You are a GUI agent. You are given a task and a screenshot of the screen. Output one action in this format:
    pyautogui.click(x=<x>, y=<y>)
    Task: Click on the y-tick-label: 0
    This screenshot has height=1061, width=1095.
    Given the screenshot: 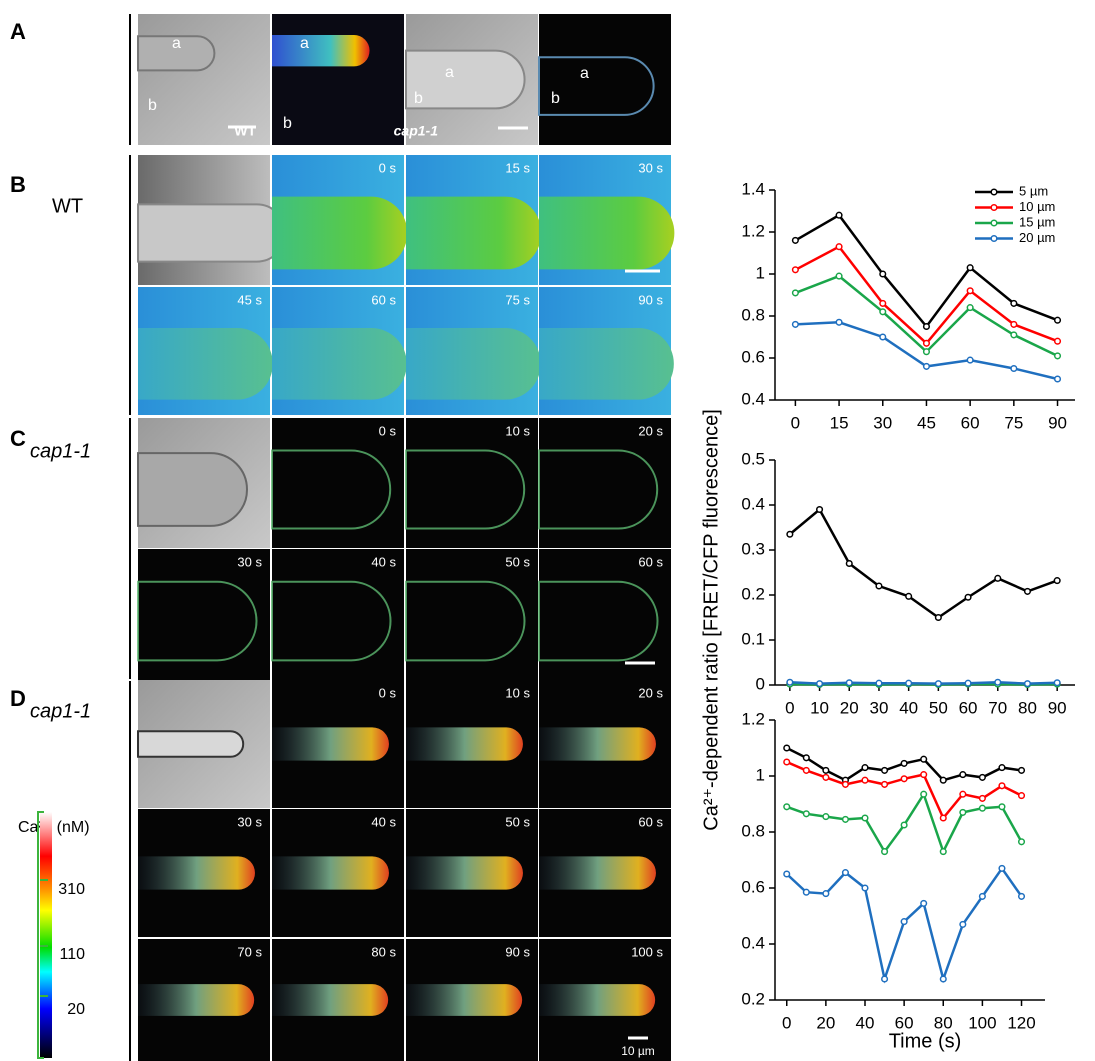 What is the action you would take?
    pyautogui.click(x=760, y=683)
    